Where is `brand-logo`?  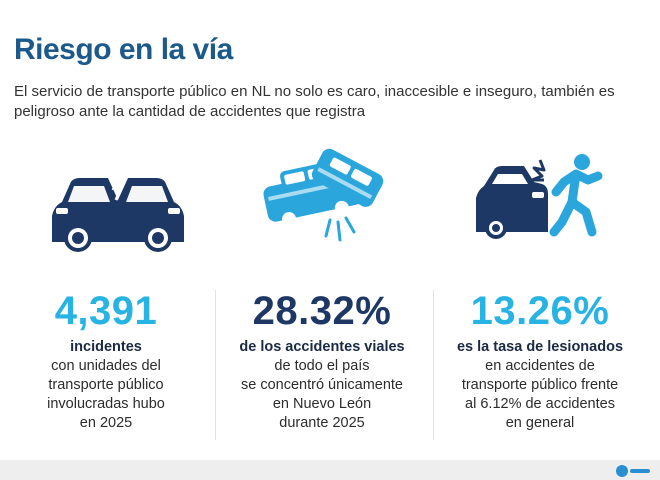 brand-logo is located at coordinates (633, 471).